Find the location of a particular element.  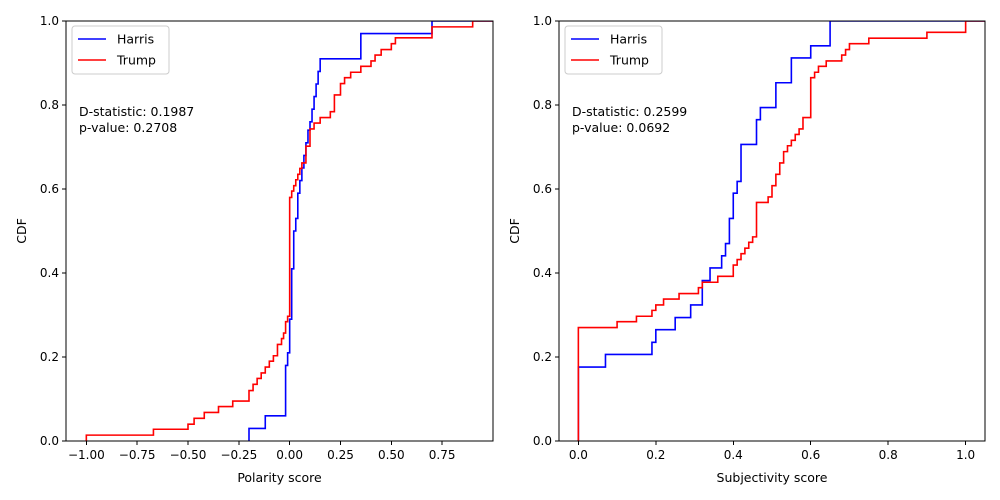

x-tick-label: 0.4 is located at coordinates (733, 455).